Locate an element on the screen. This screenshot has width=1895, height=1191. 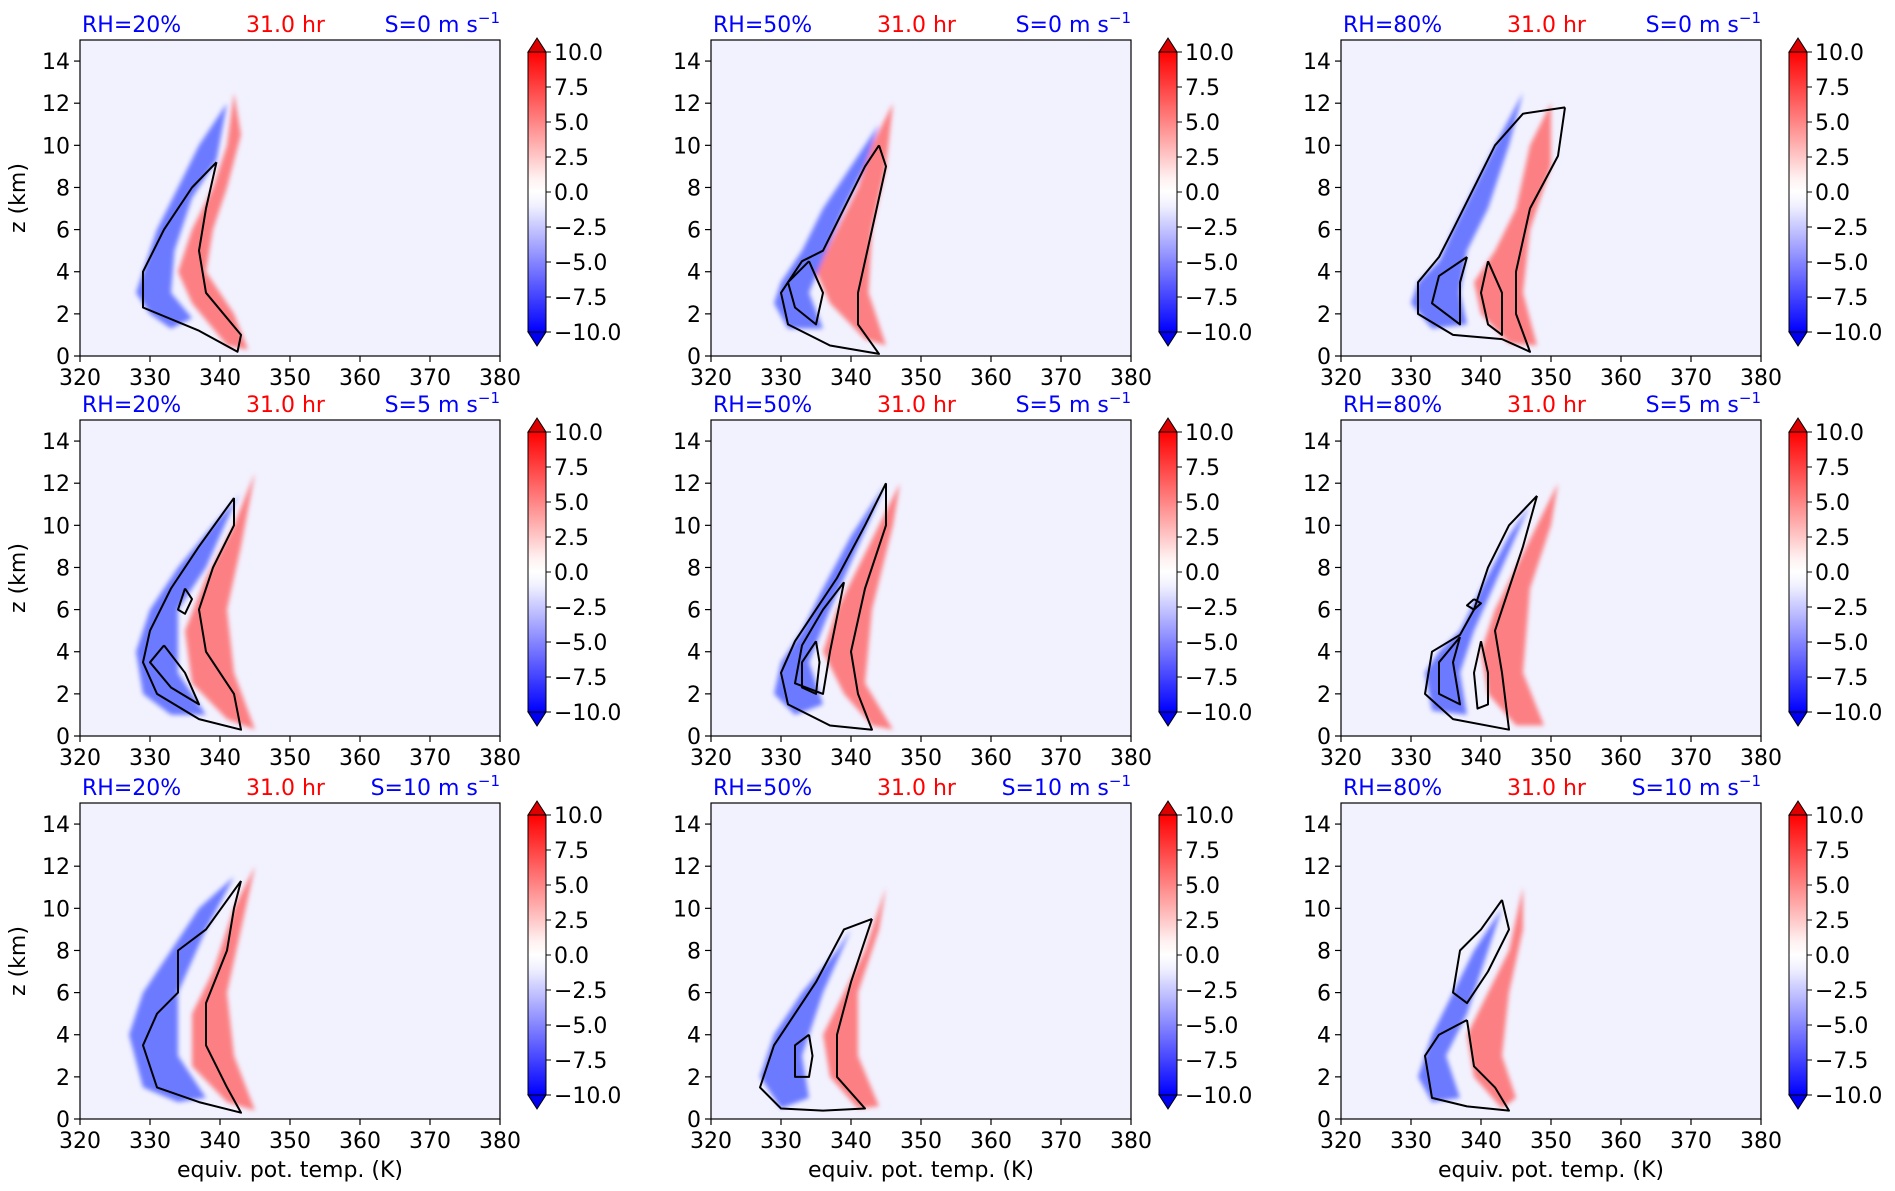
colorbar-tick-label: −7.5 is located at coordinates (1211, 1061).